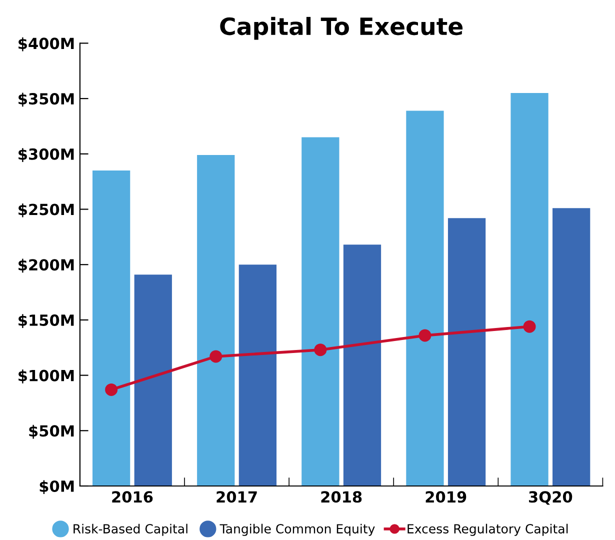 The width and height of the screenshot is (615, 540). What do you see at coordinates (46, 376) in the screenshot?
I see `y-tick-label: $100M` at bounding box center [46, 376].